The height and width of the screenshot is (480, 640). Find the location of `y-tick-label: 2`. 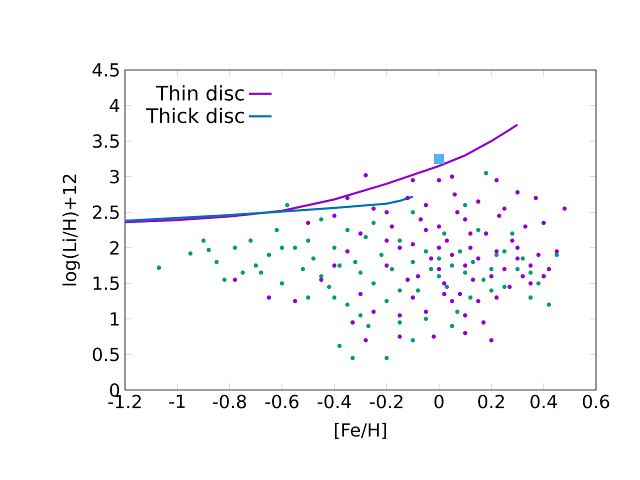

y-tick-label: 2 is located at coordinates (114, 247).